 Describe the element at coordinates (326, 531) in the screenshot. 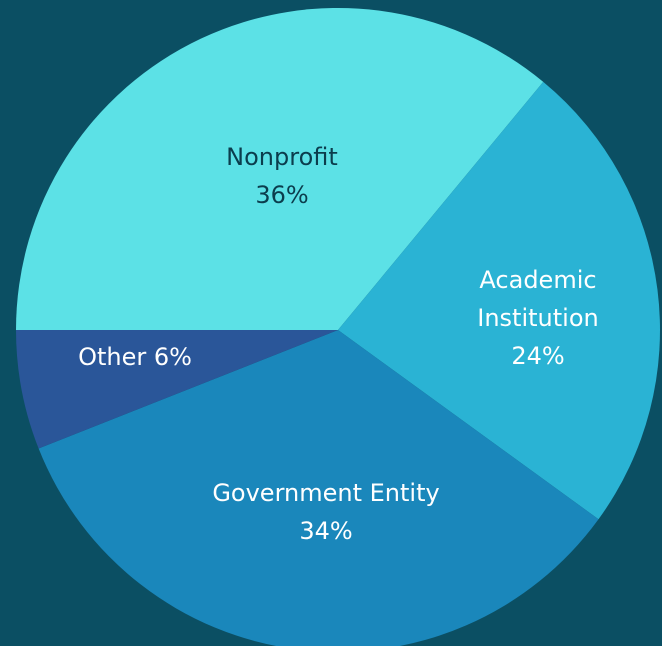

I see `value-label: 34%` at that location.